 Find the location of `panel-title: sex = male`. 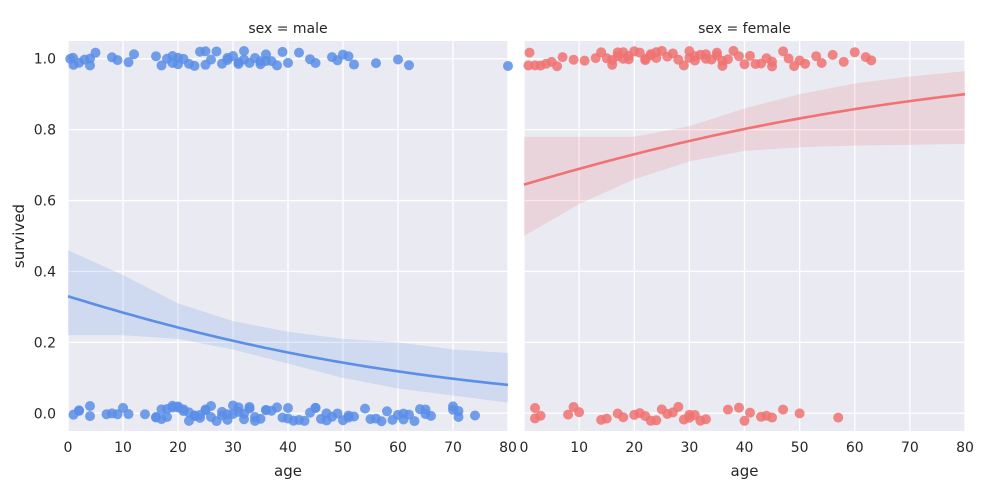

panel-title: sex = male is located at coordinates (287, 29).